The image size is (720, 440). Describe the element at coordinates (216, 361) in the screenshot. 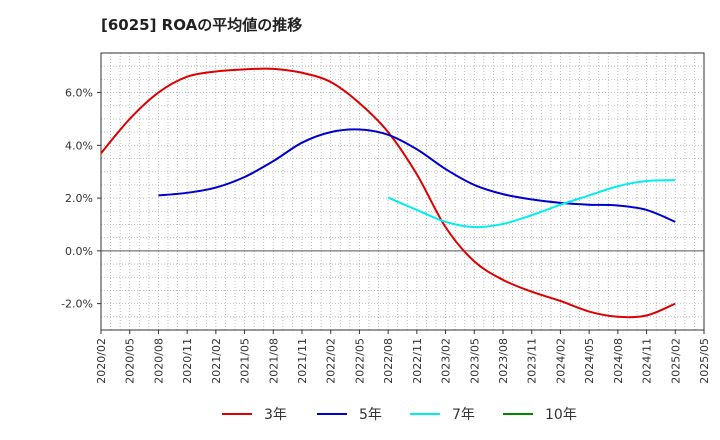

I see `x-tick-label: 2021/02` at that location.